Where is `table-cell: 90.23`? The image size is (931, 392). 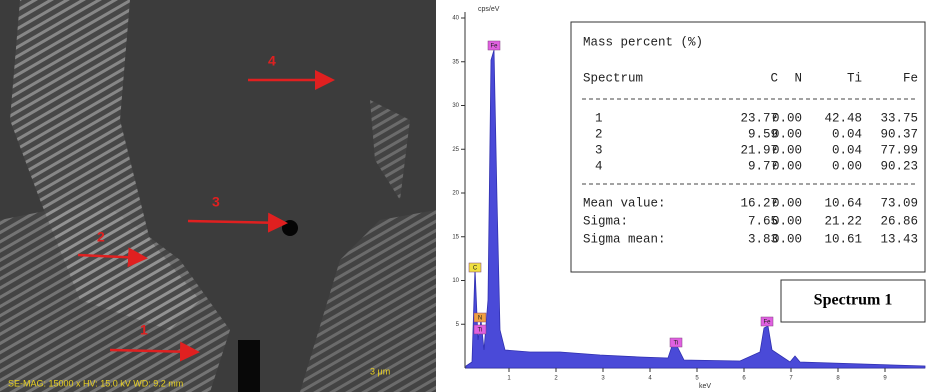 table-cell: 90.23 is located at coordinates (899, 166).